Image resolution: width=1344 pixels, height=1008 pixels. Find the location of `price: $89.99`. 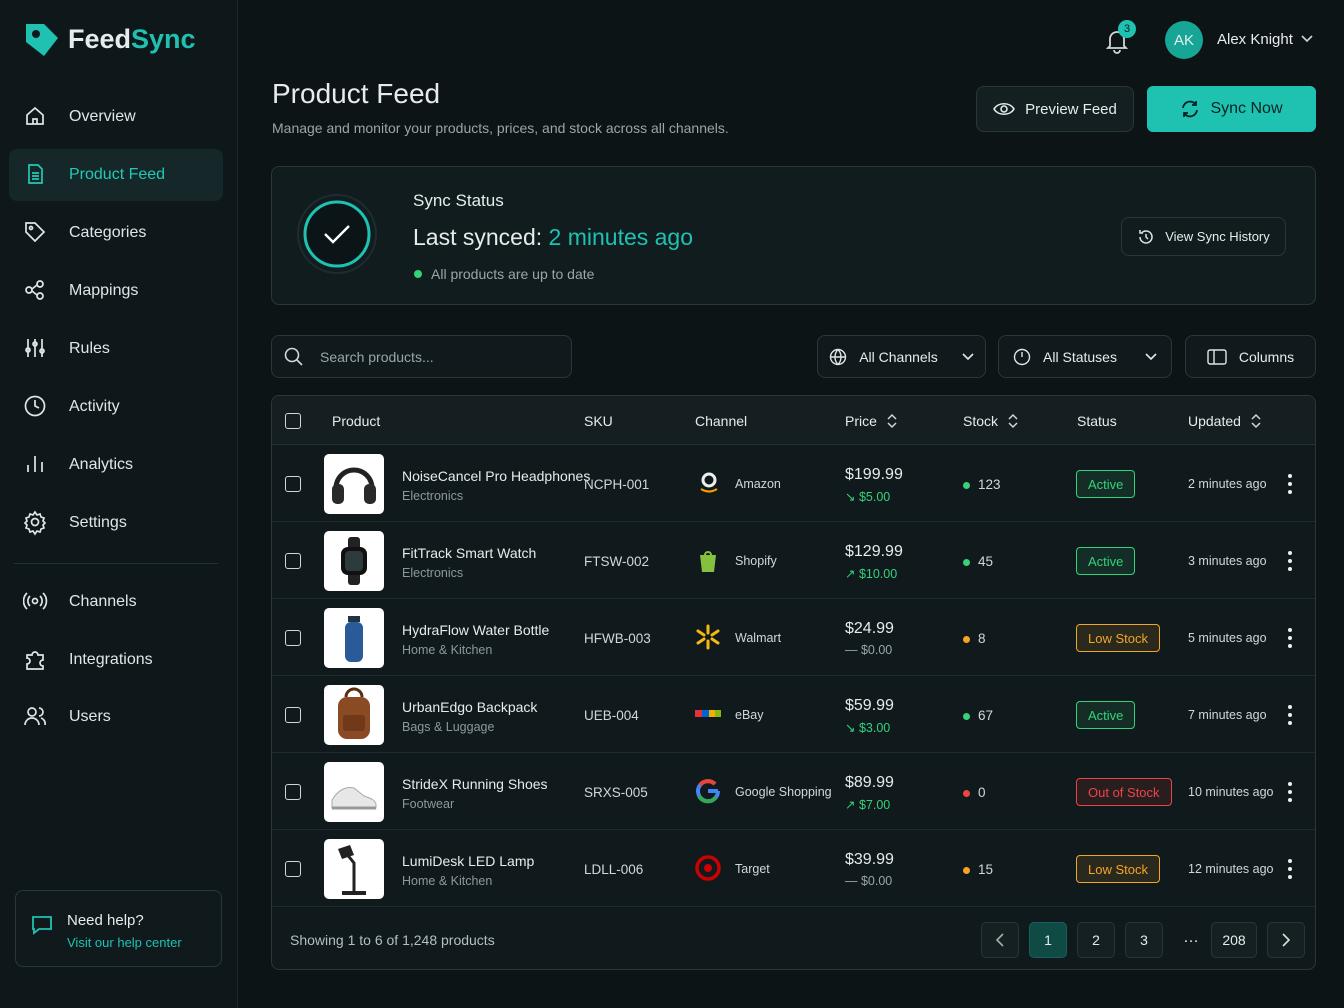

price: $89.99 is located at coordinates (869, 782).